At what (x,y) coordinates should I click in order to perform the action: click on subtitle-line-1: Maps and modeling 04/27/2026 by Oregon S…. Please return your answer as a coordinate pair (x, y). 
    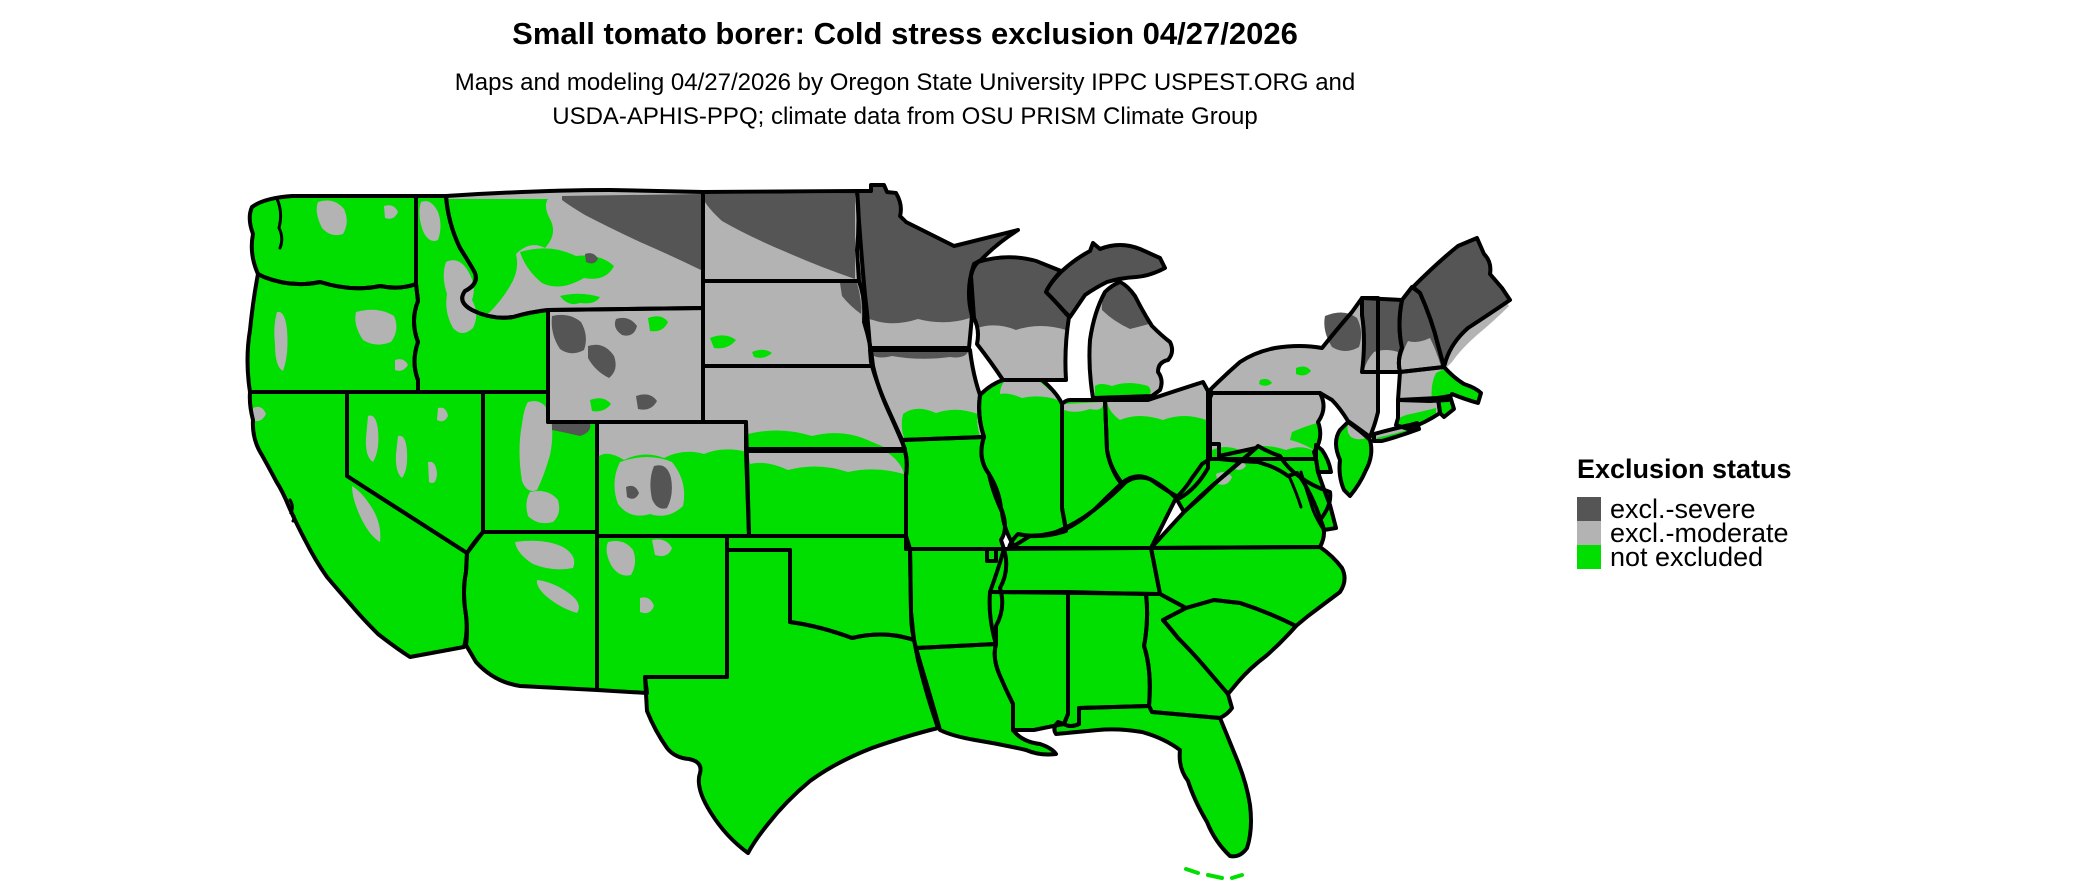
    Looking at the image, I should click on (905, 82).